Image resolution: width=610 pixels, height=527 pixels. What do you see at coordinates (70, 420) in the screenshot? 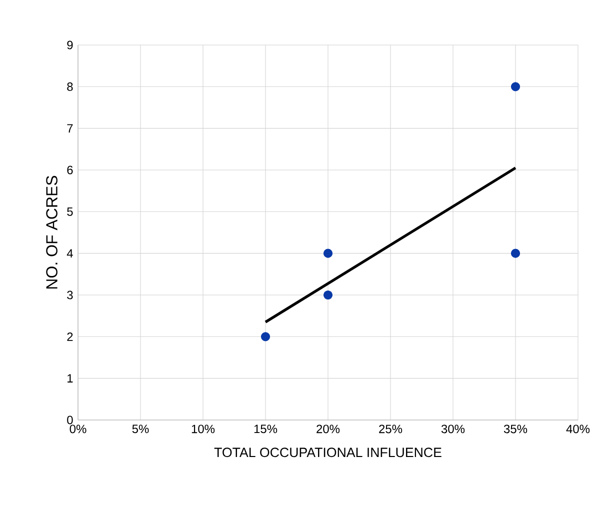
I see `y-tick-label: 0` at bounding box center [70, 420].